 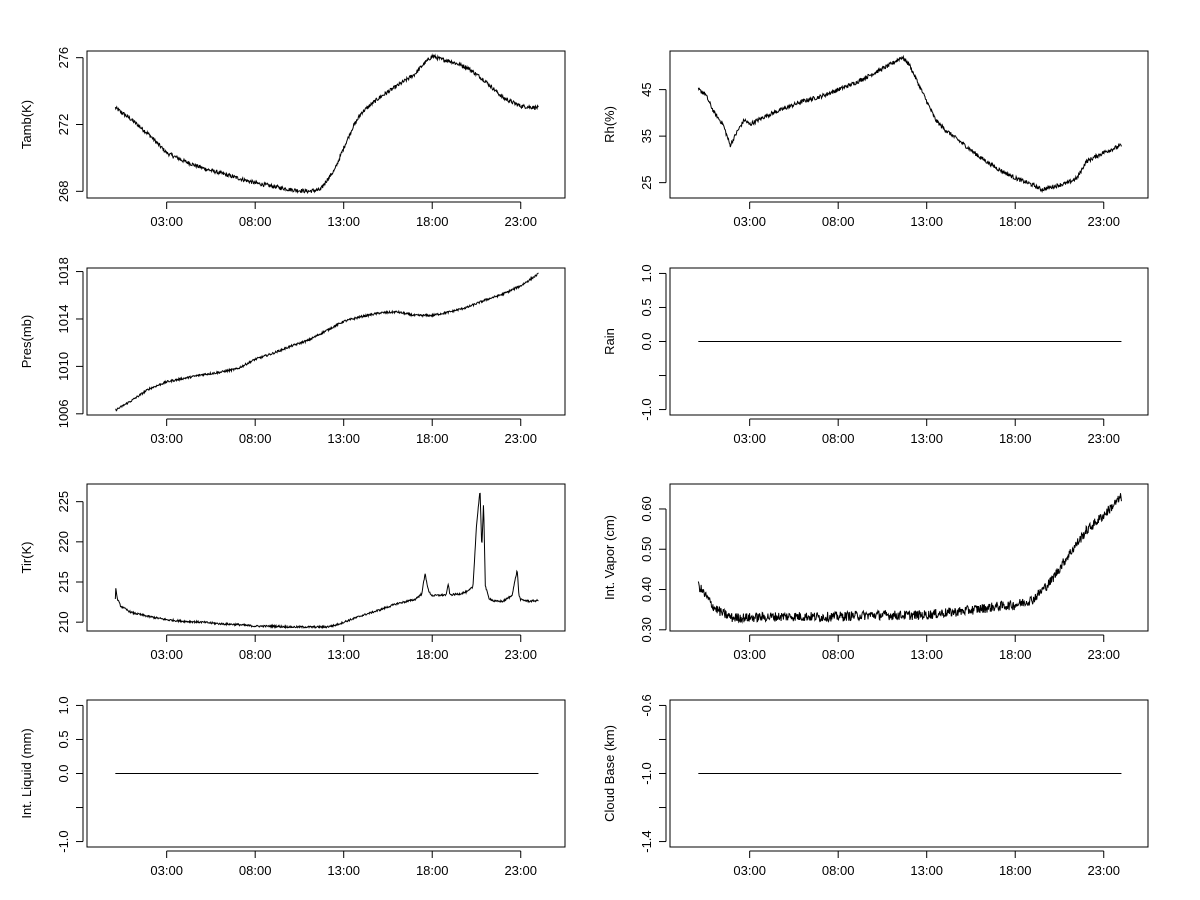 What do you see at coordinates (63, 413) in the screenshot?
I see `y-tick-label: 1006` at bounding box center [63, 413].